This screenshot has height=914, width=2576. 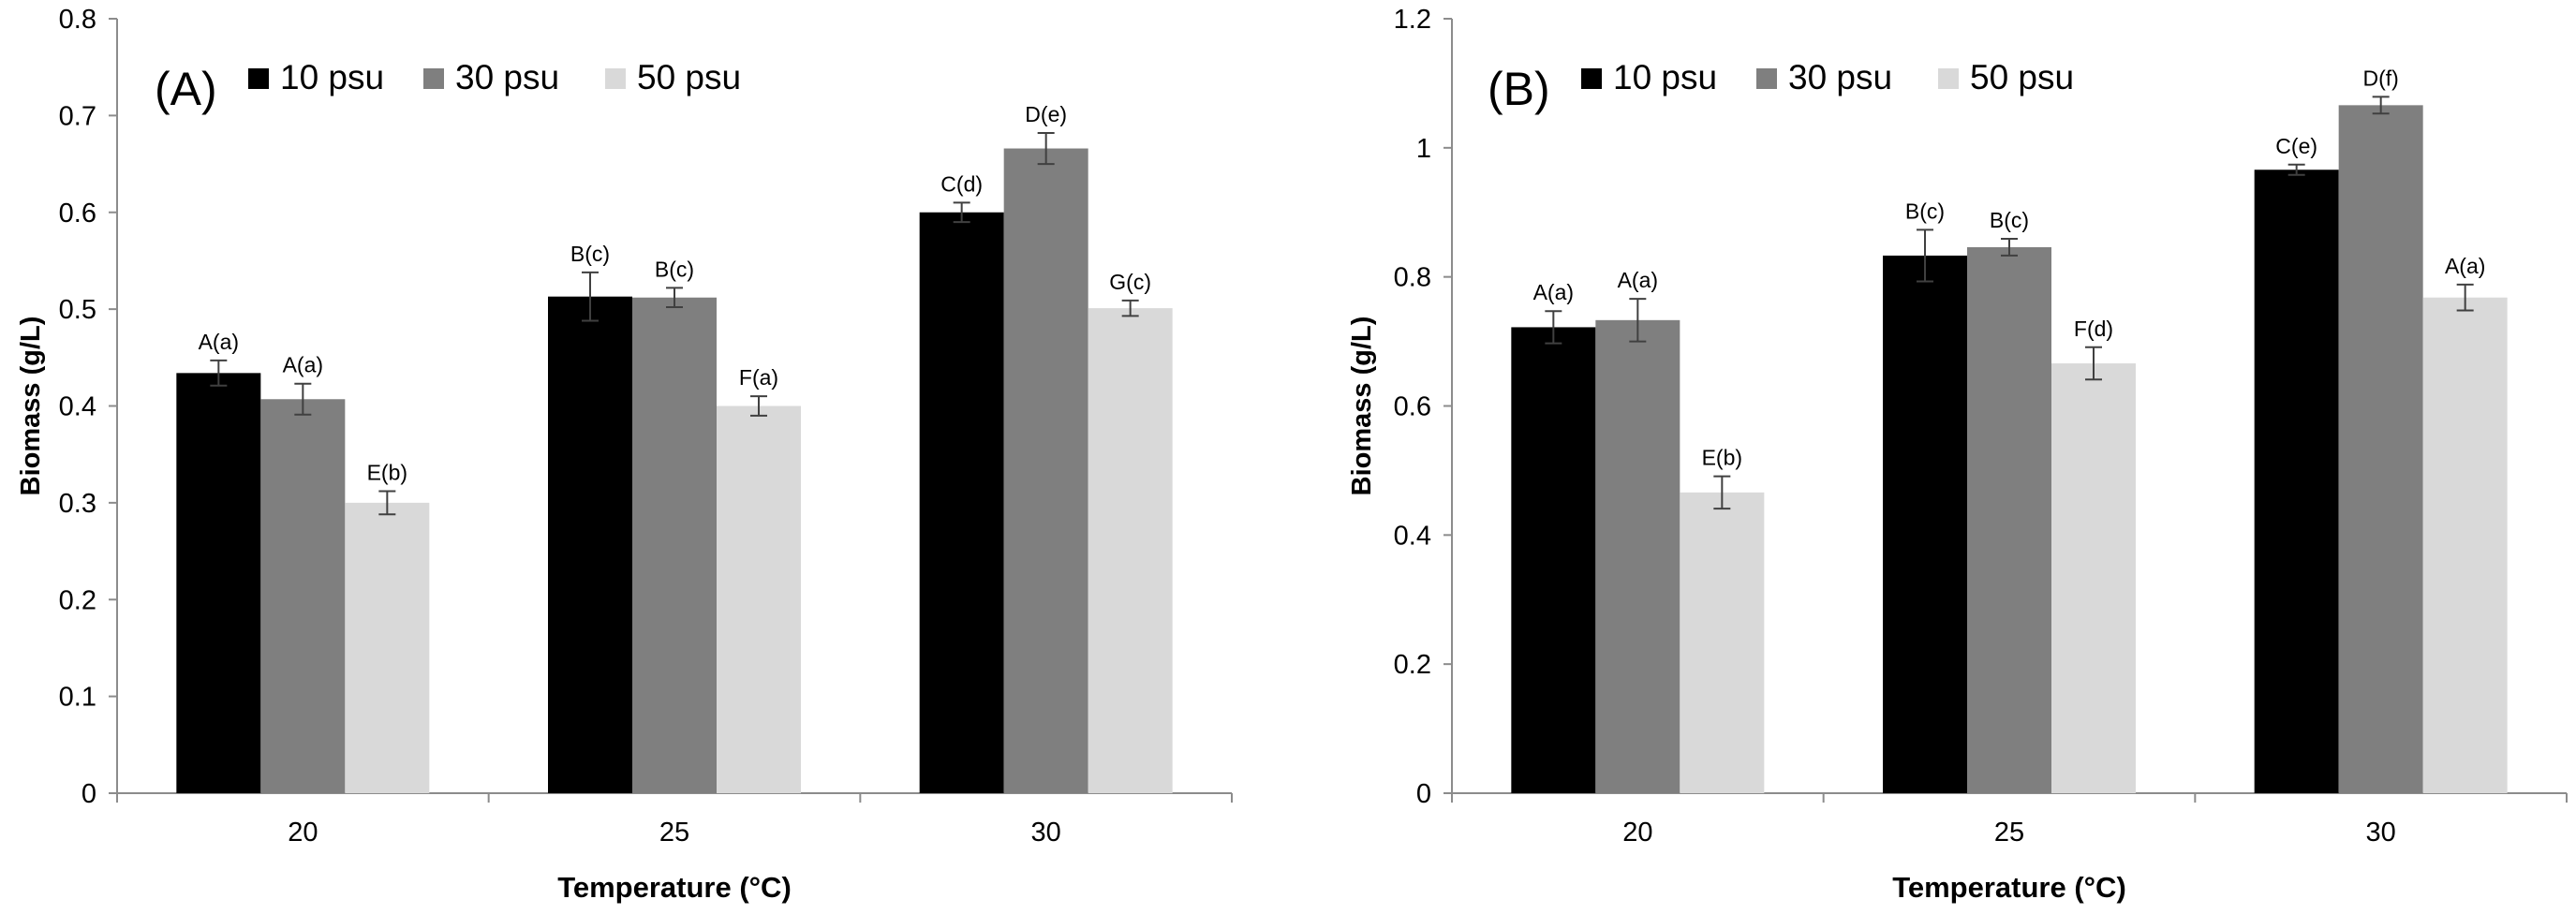 What do you see at coordinates (1130, 282) in the screenshot?
I see `data-label: G(c)` at bounding box center [1130, 282].